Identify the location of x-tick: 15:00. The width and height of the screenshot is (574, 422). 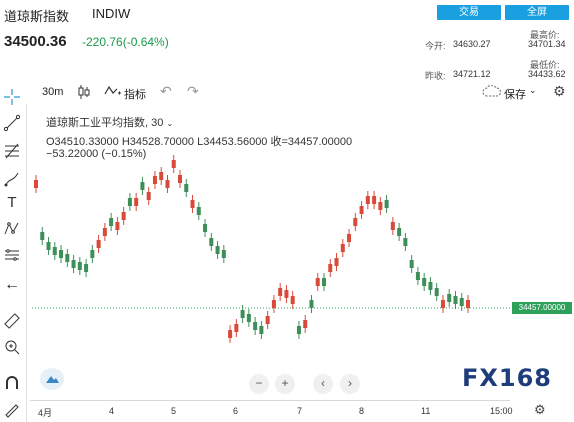
(501, 411).